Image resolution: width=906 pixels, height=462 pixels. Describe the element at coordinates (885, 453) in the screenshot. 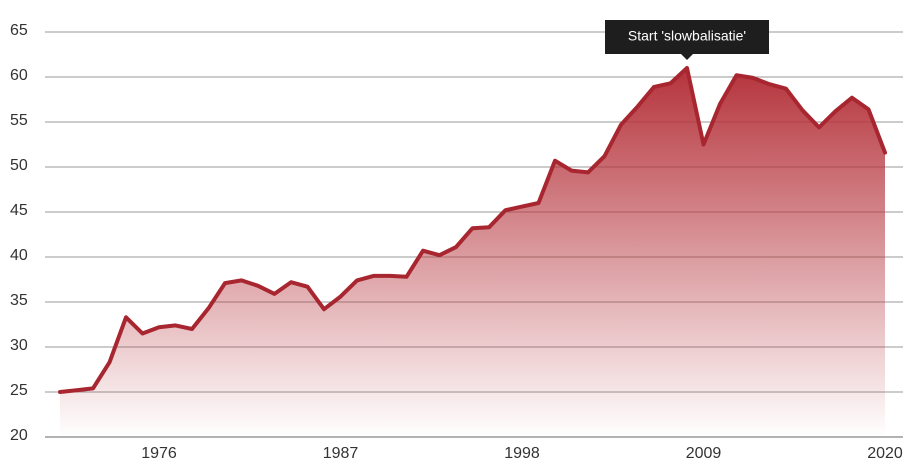

I see `x-tick-label: 2020` at that location.